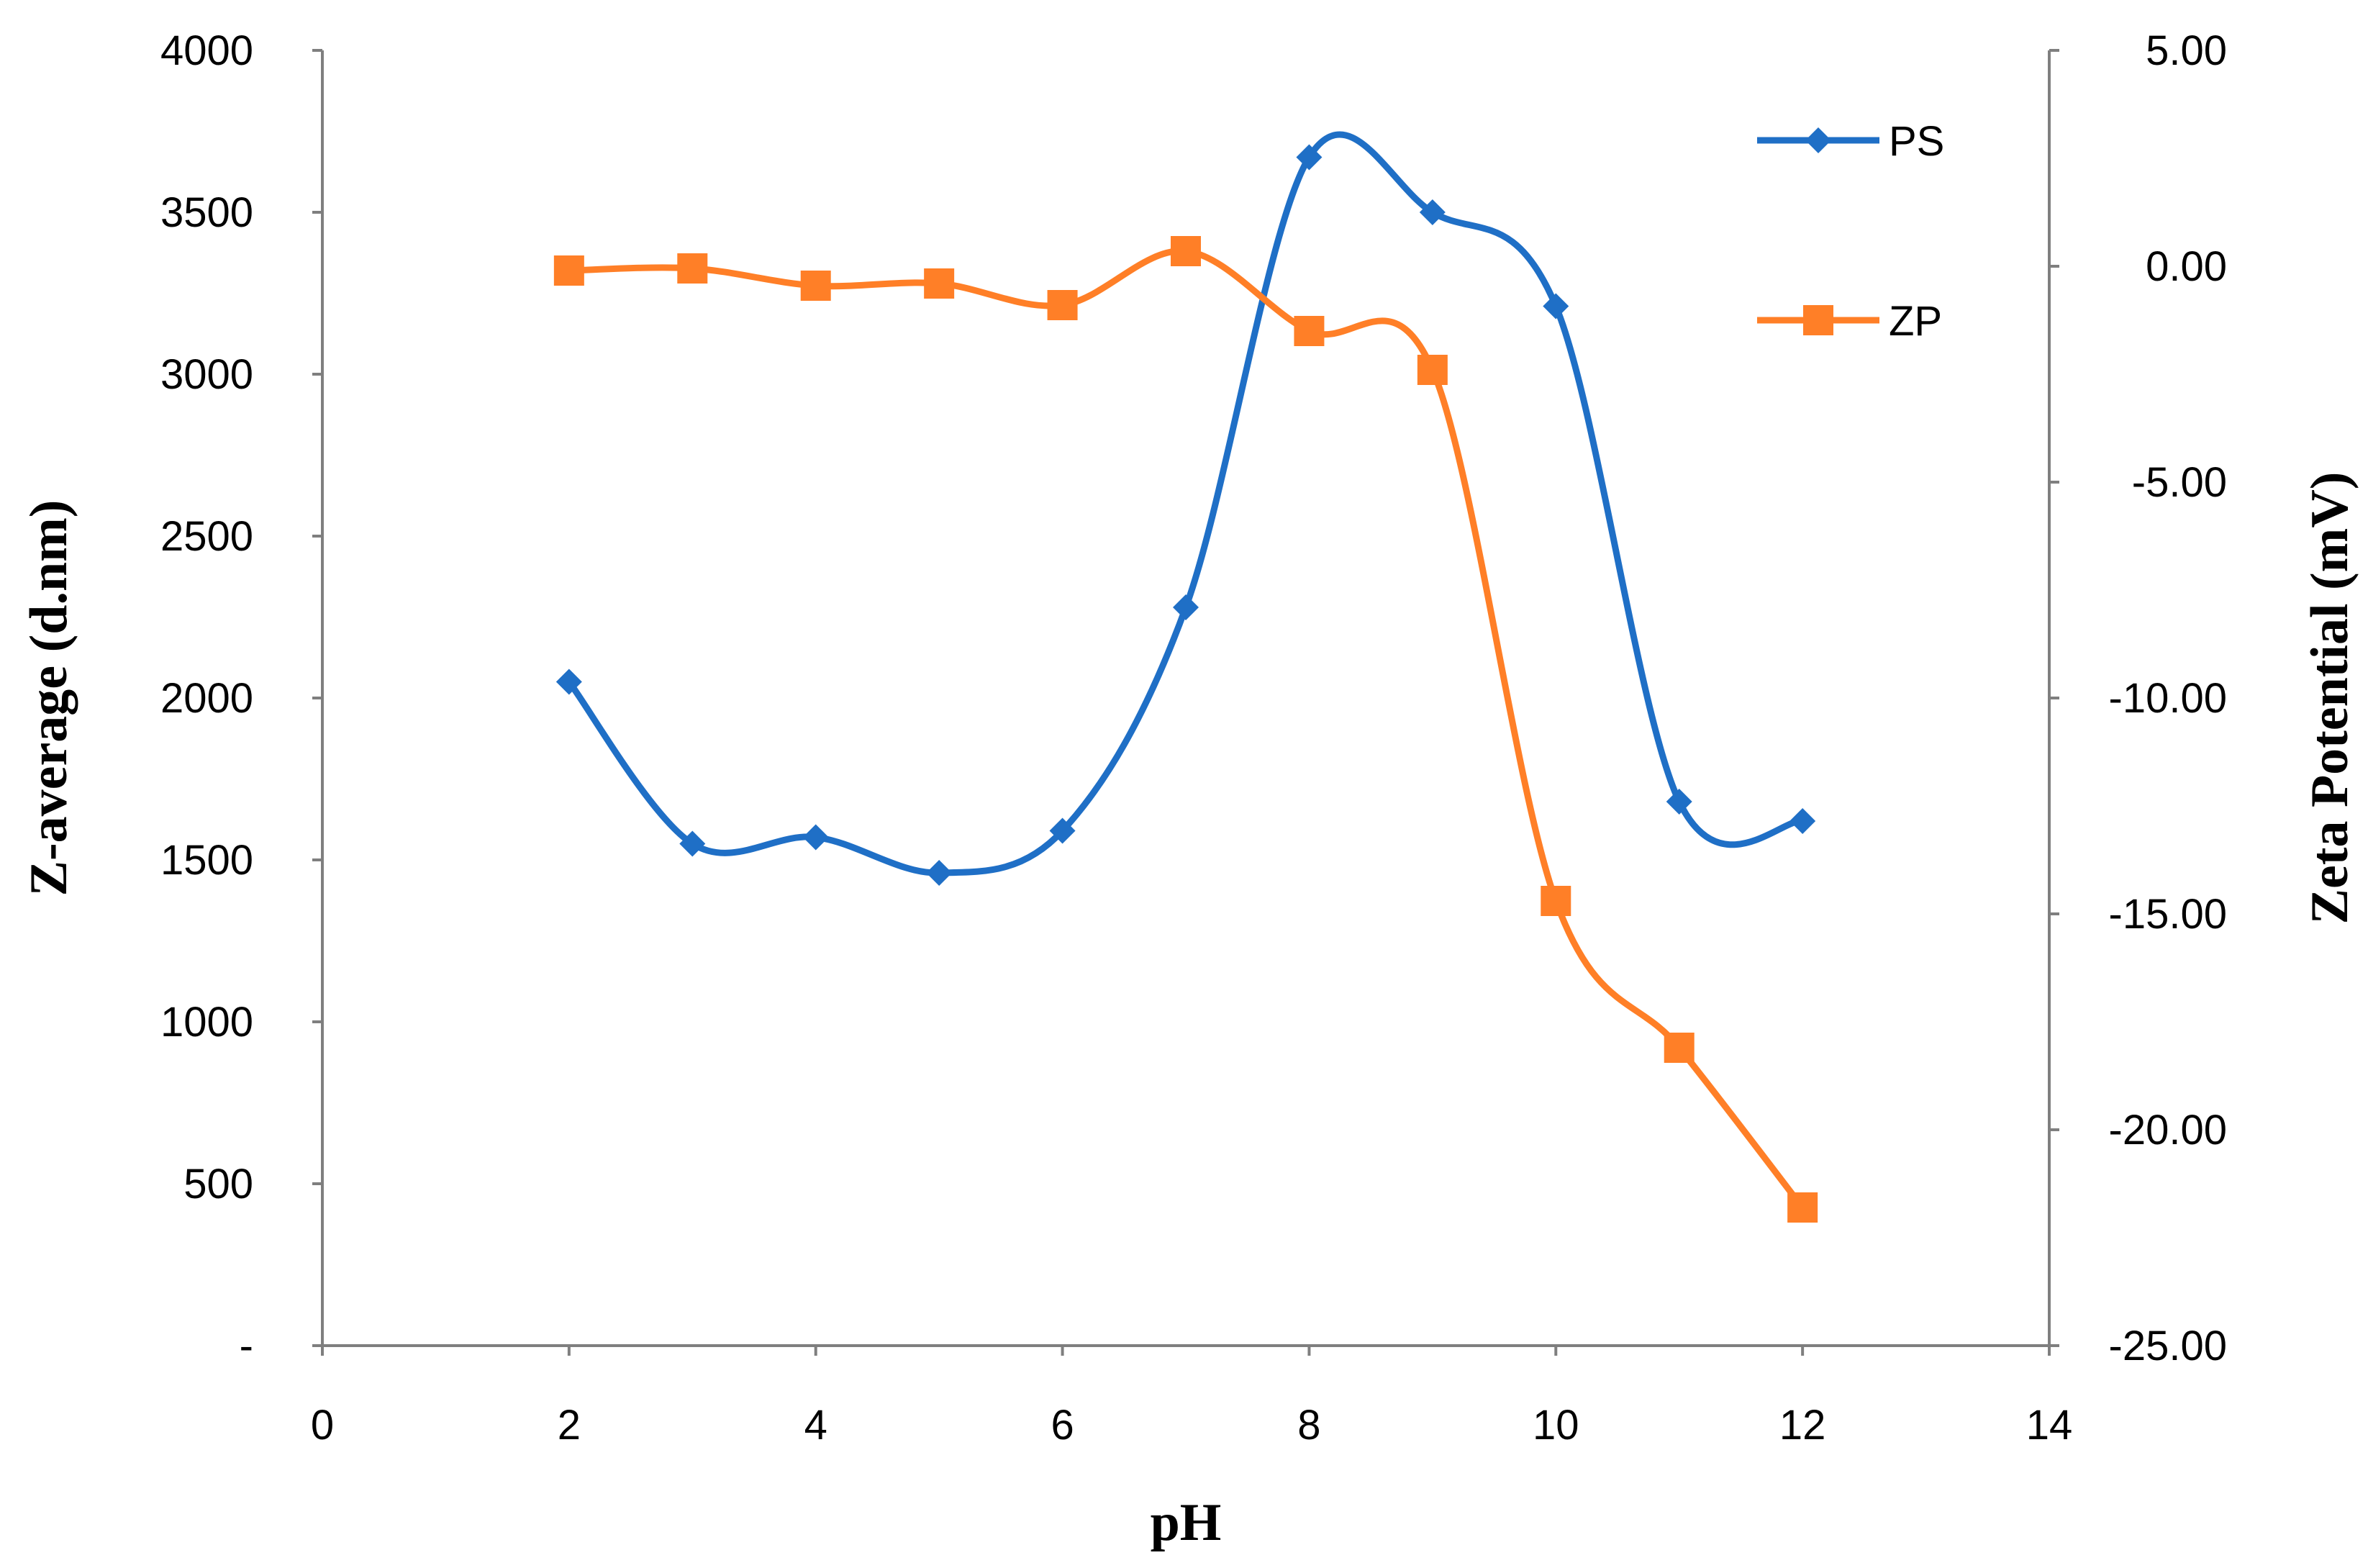 The image size is (2368, 1568). What do you see at coordinates (207, 50) in the screenshot?
I see `left-y-tick-label: 4000` at bounding box center [207, 50].